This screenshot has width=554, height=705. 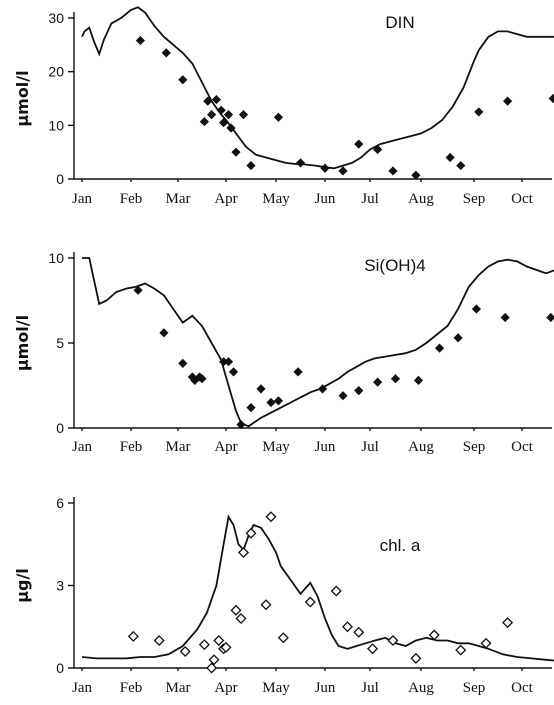 What do you see at coordinates (394, 265) in the screenshot?
I see `chart-title: Si(OH)4` at bounding box center [394, 265].